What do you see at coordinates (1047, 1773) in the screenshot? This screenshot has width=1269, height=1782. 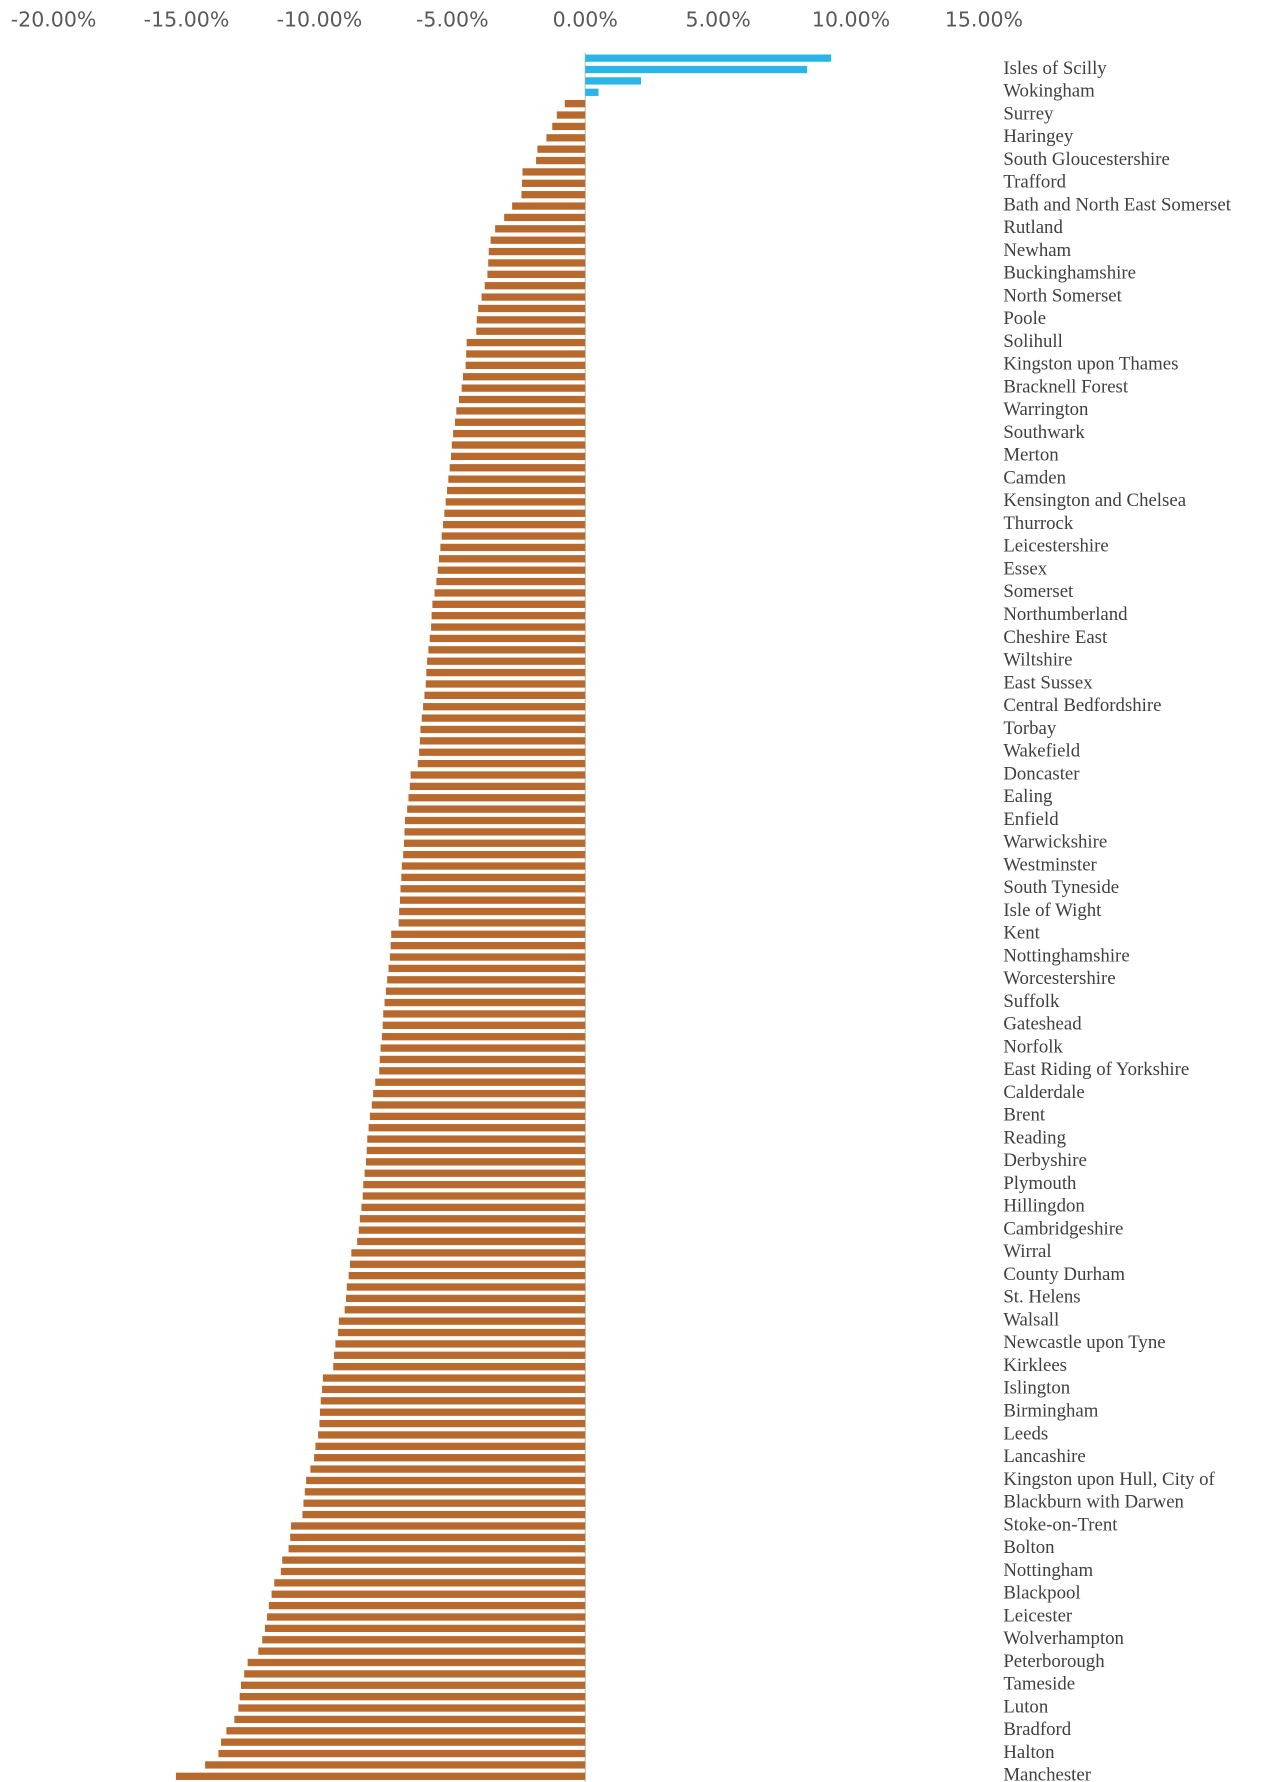 I see `y-tick-label: Manchester` at bounding box center [1047, 1773].